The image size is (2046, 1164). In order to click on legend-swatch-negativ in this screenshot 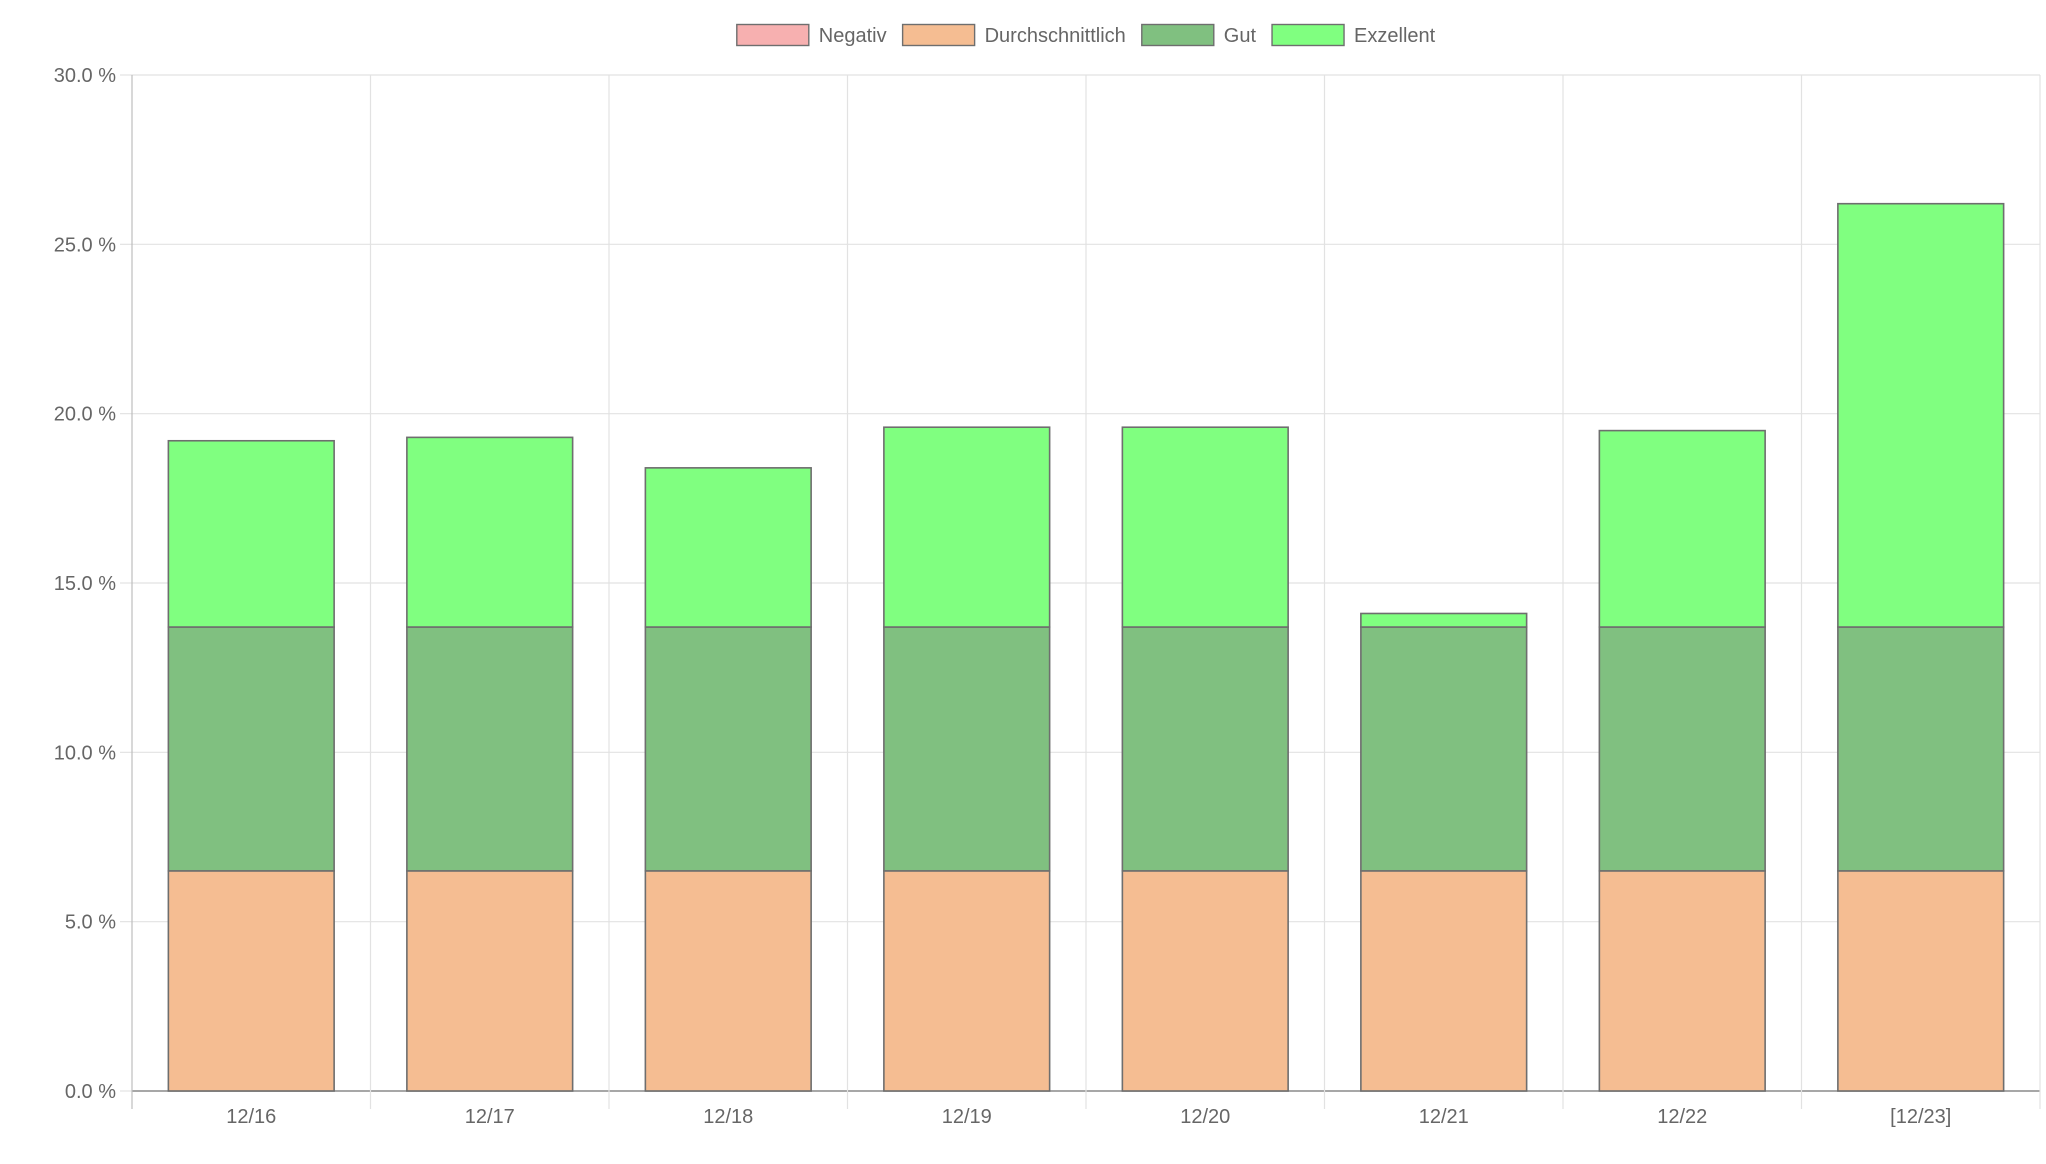, I will do `click(773, 35)`.